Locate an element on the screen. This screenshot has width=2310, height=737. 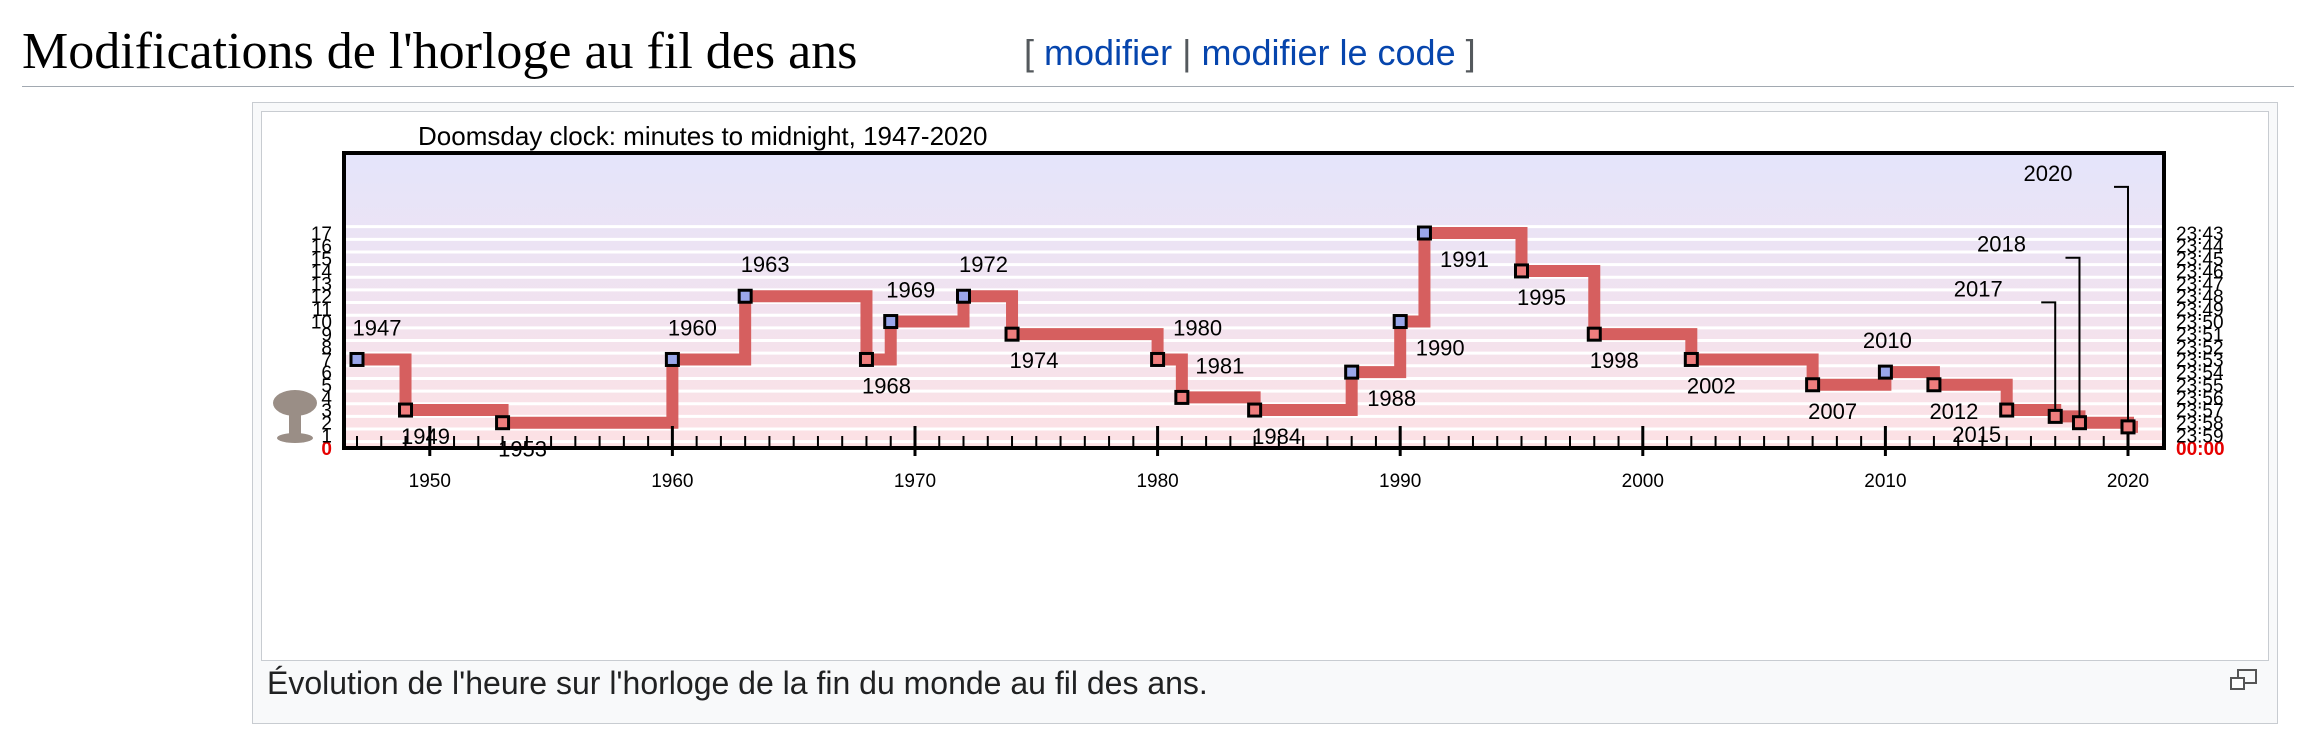
y-tick-label-right: 23:56 is located at coordinates (2200, 398).